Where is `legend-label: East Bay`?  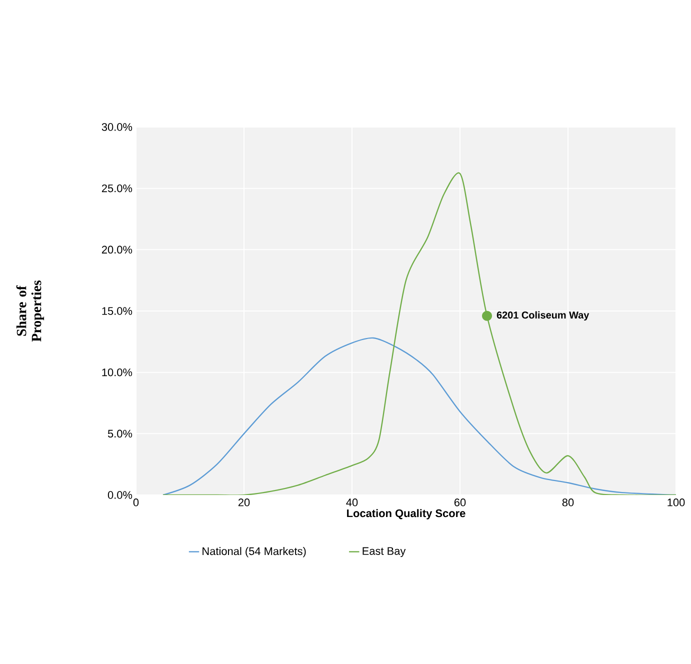 legend-label: East Bay is located at coordinates (384, 552).